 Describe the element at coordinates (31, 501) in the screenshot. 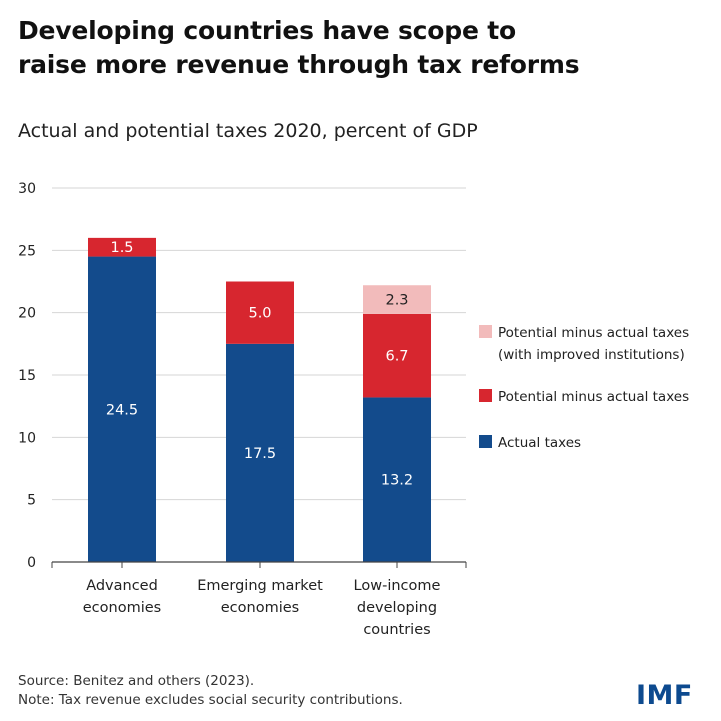

I see `y-tick-label: 5` at that location.